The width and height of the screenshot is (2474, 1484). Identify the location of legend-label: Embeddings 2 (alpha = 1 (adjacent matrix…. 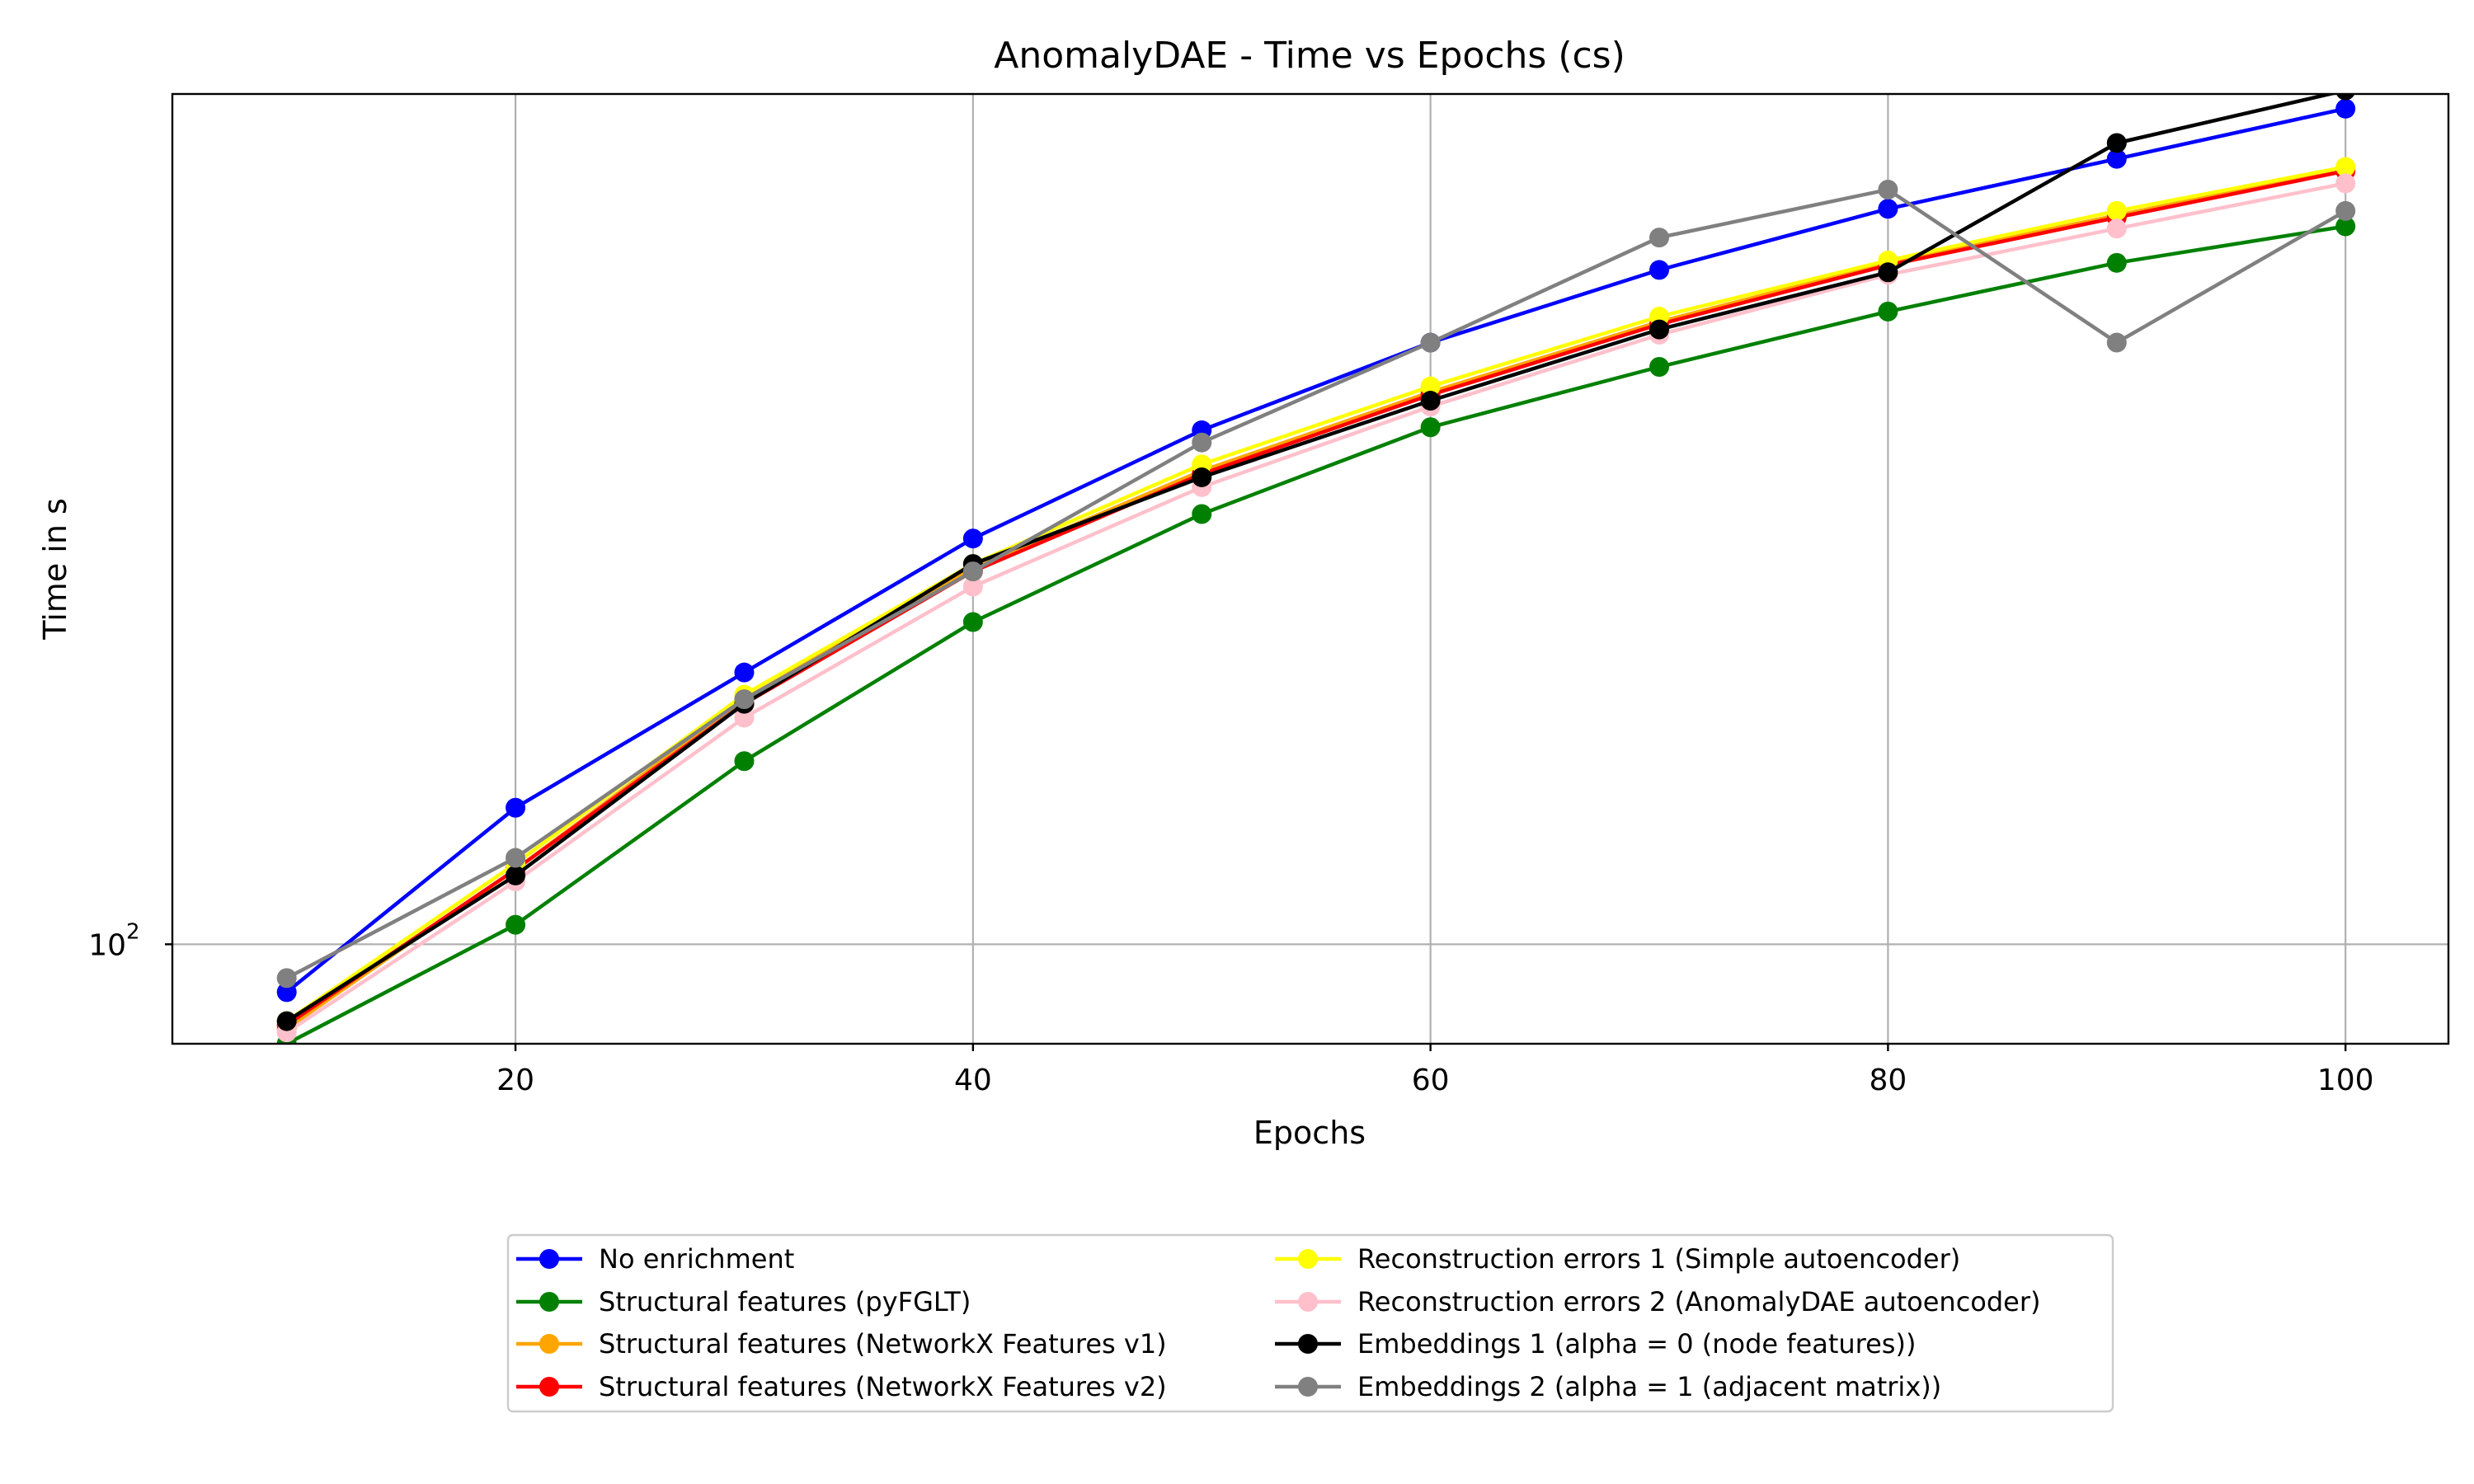
(1649, 1386).